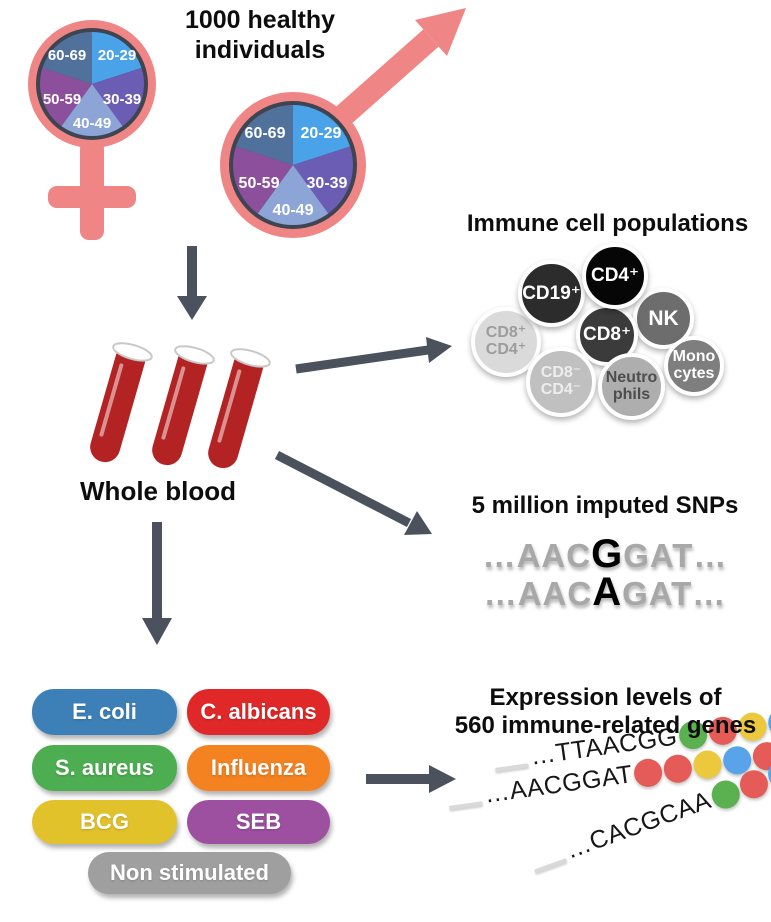 The width and height of the screenshot is (771, 922). What do you see at coordinates (631, 377) in the screenshot?
I see `cell-label: Neutro` at bounding box center [631, 377].